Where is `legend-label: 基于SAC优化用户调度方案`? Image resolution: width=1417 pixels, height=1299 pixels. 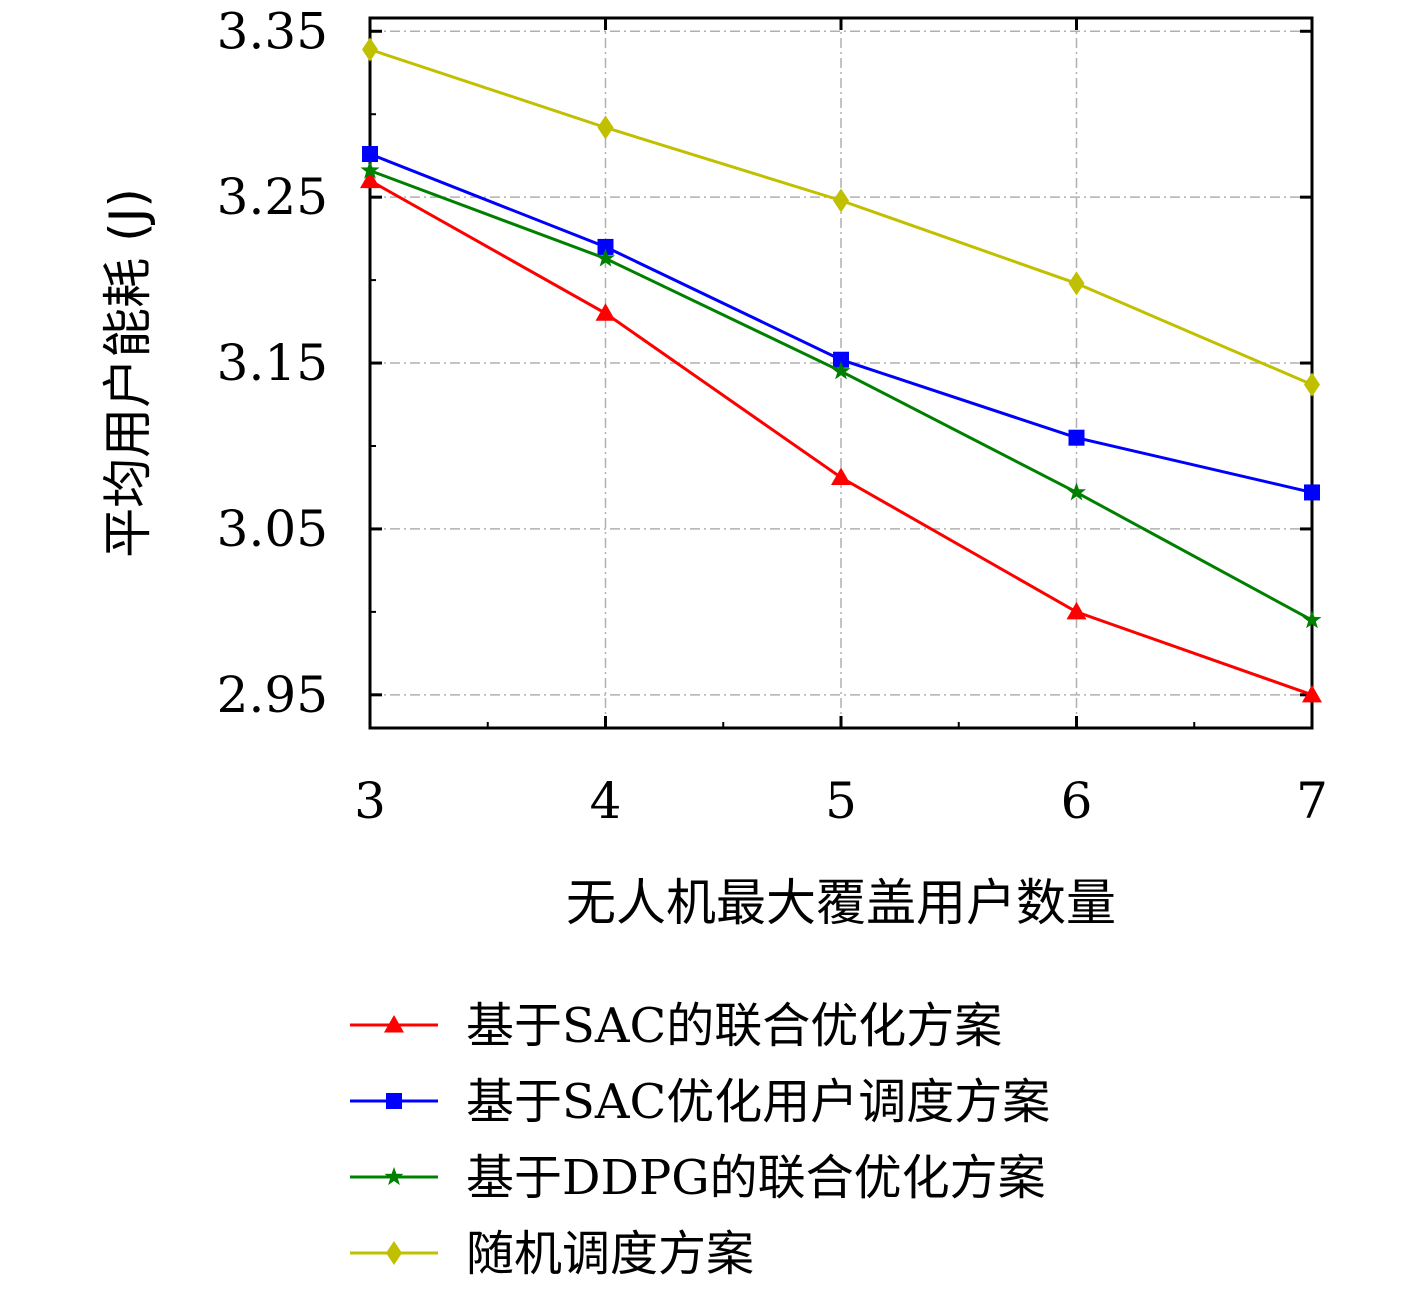 legend-label: 基于SAC优化用户调度方案 is located at coordinates (758, 1102).